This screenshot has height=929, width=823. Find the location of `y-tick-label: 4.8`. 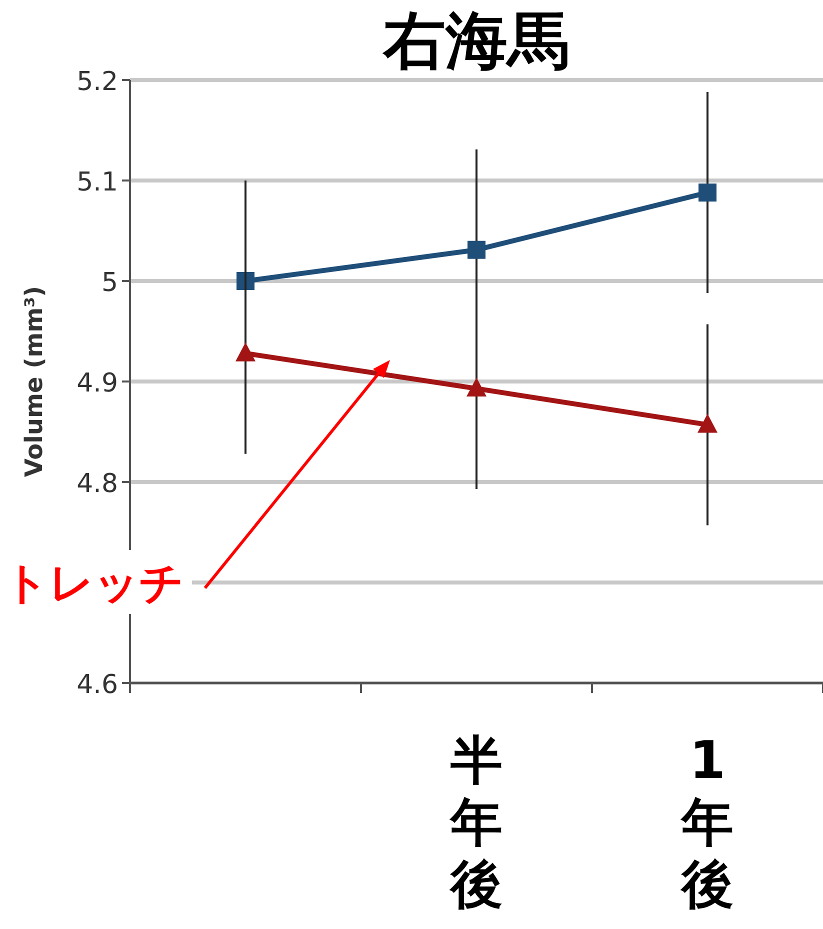

y-tick-label: 4.8 is located at coordinates (97, 484).